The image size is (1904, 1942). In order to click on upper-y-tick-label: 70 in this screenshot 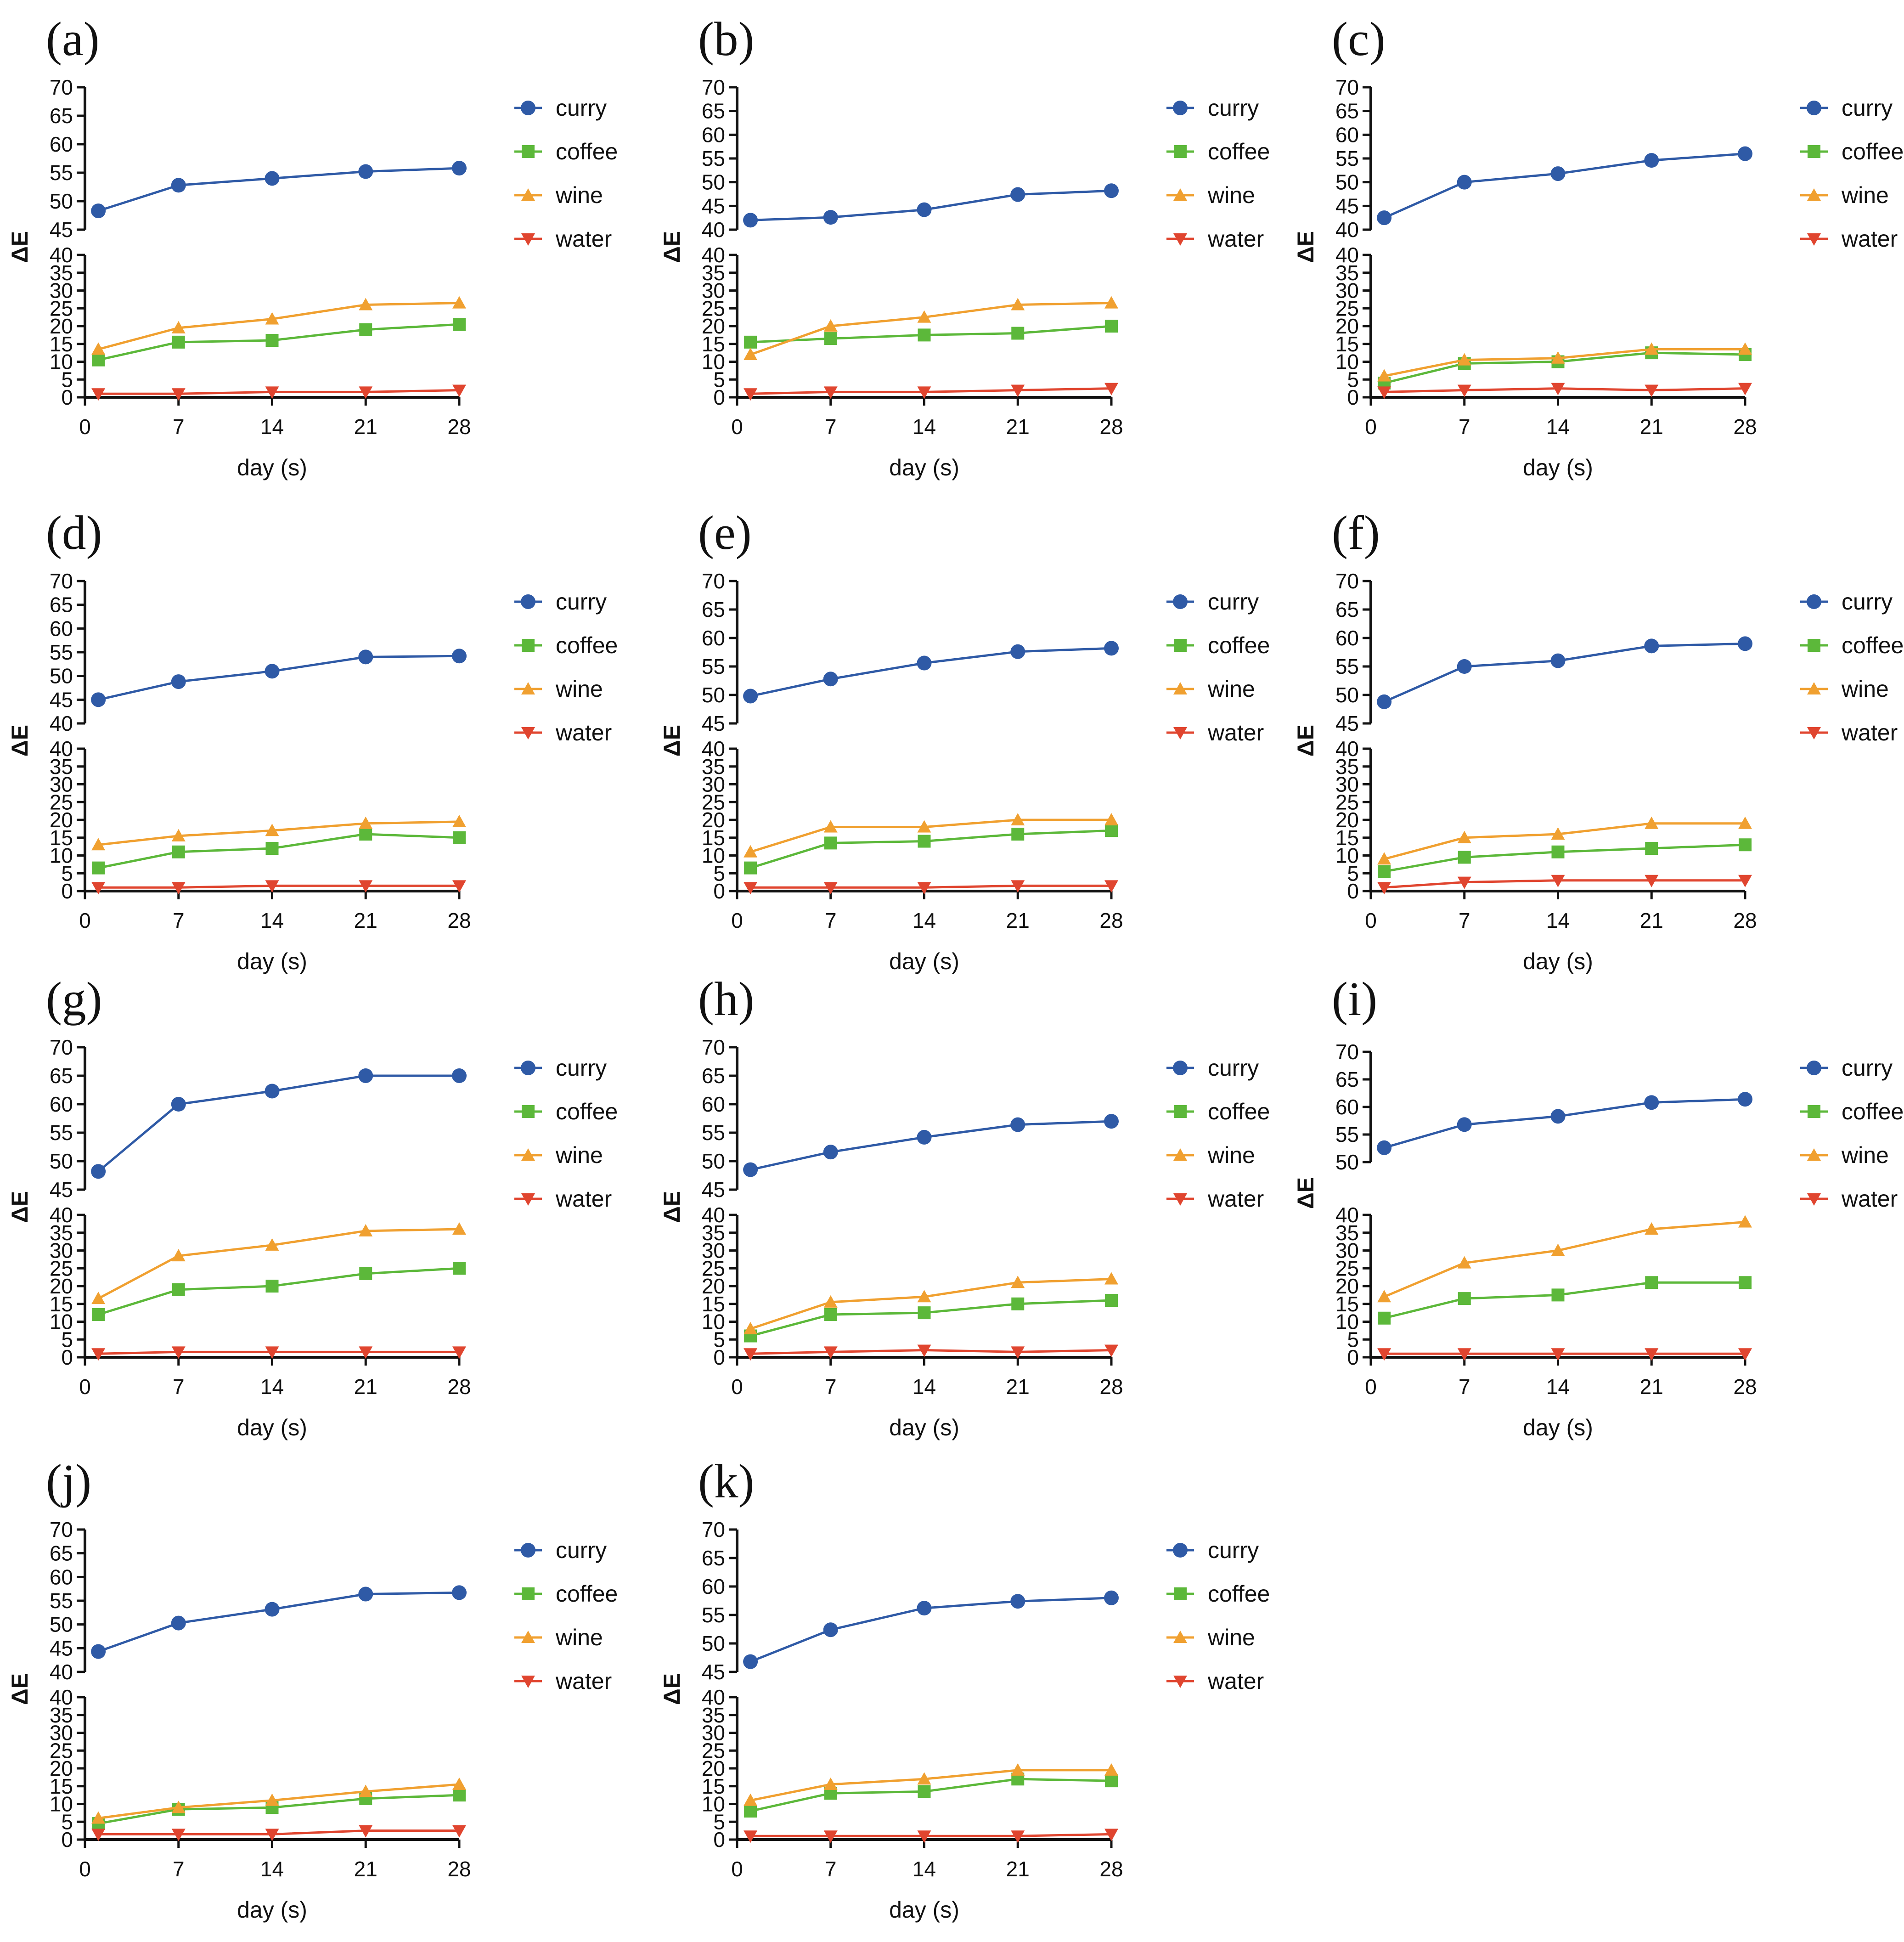, I will do `click(61, 581)`.